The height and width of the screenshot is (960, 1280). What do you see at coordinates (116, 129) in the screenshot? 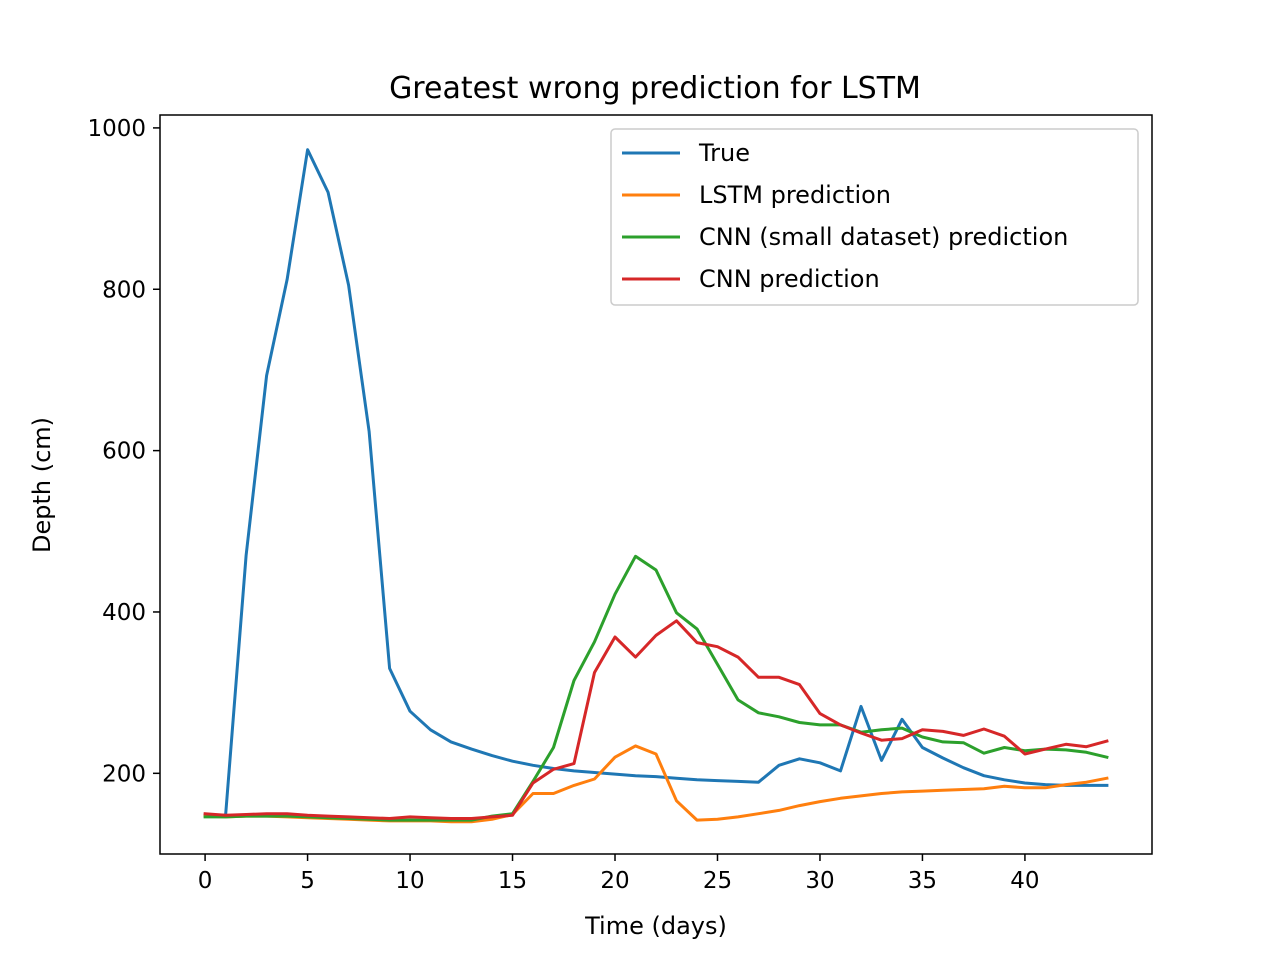
I see `y-tick-label: 1000` at bounding box center [116, 129].